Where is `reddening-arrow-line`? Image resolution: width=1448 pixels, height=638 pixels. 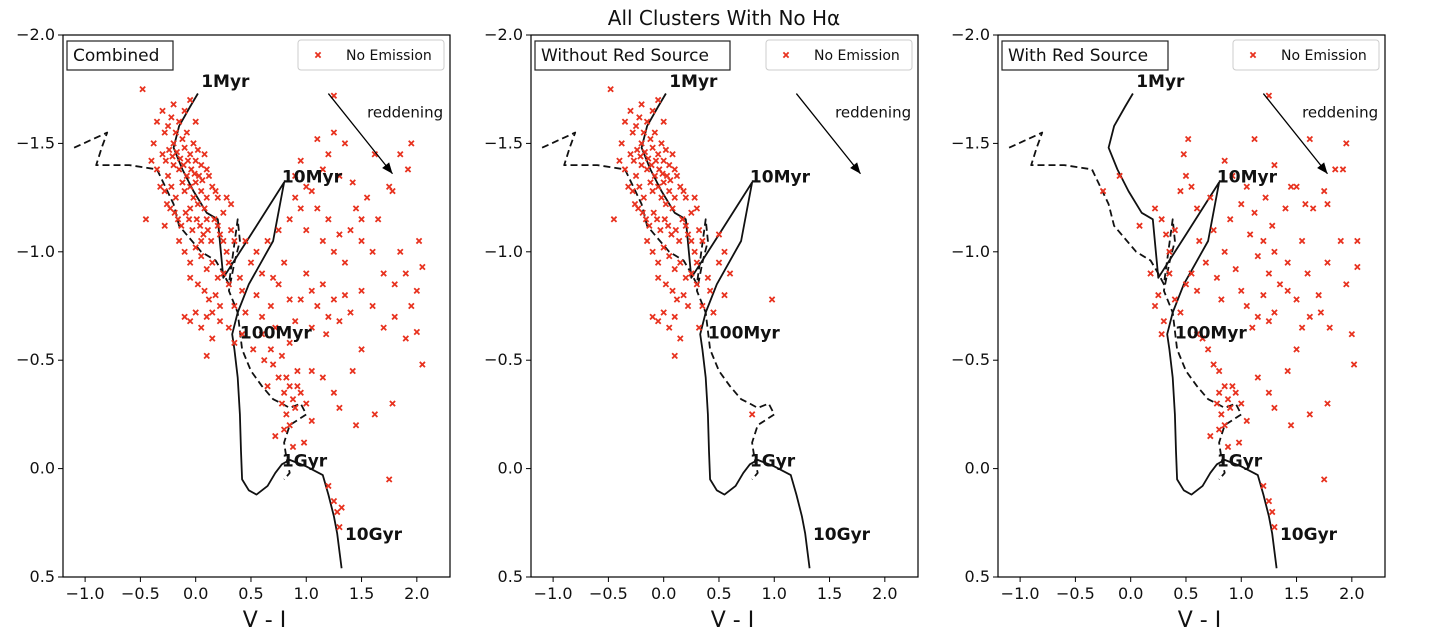 reddening-arrow-line is located at coordinates (828, 134).